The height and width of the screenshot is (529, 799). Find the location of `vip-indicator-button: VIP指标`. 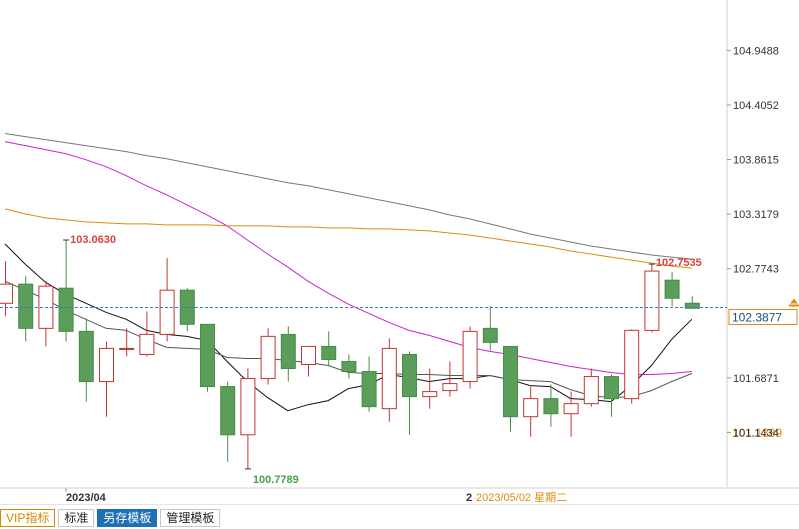

vip-indicator-button: VIP指标 is located at coordinates (28, 518).